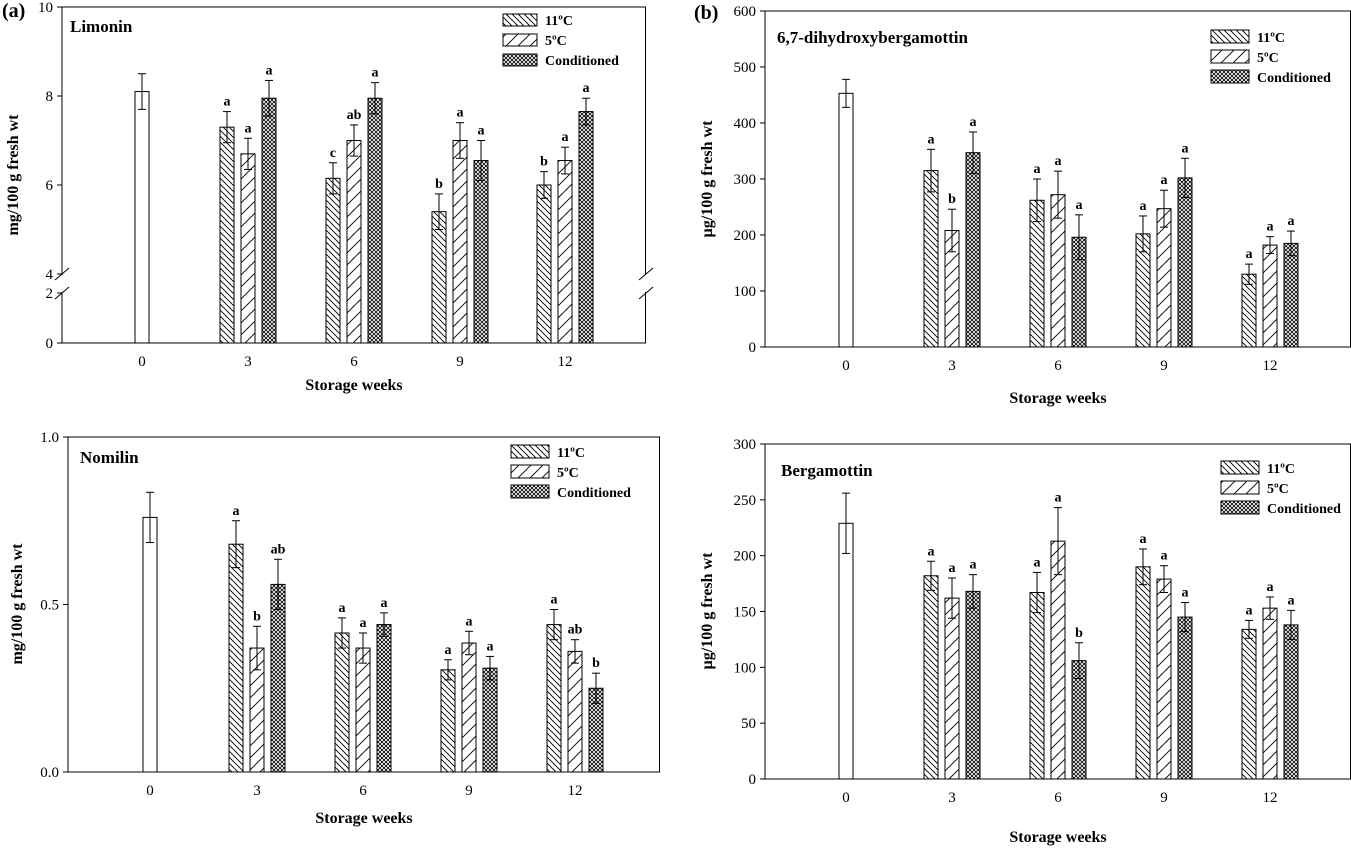 The height and width of the screenshot is (848, 1351). What do you see at coordinates (753, 348) in the screenshot?
I see `y-tick-label: 0` at bounding box center [753, 348].